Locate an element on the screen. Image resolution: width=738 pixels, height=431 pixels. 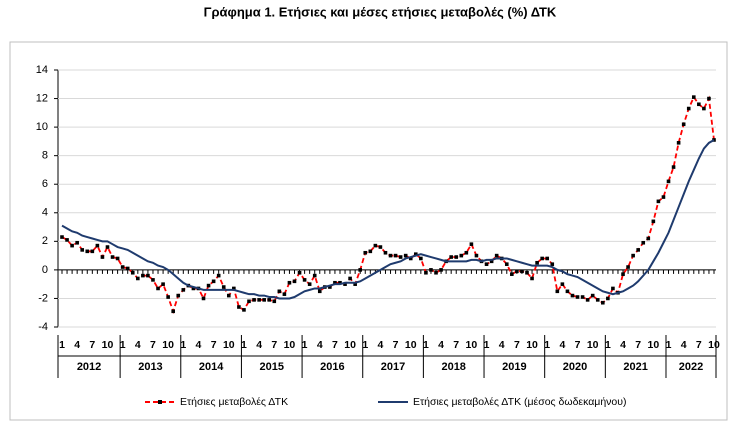
year-label: 2021 is located at coordinates (635, 367).